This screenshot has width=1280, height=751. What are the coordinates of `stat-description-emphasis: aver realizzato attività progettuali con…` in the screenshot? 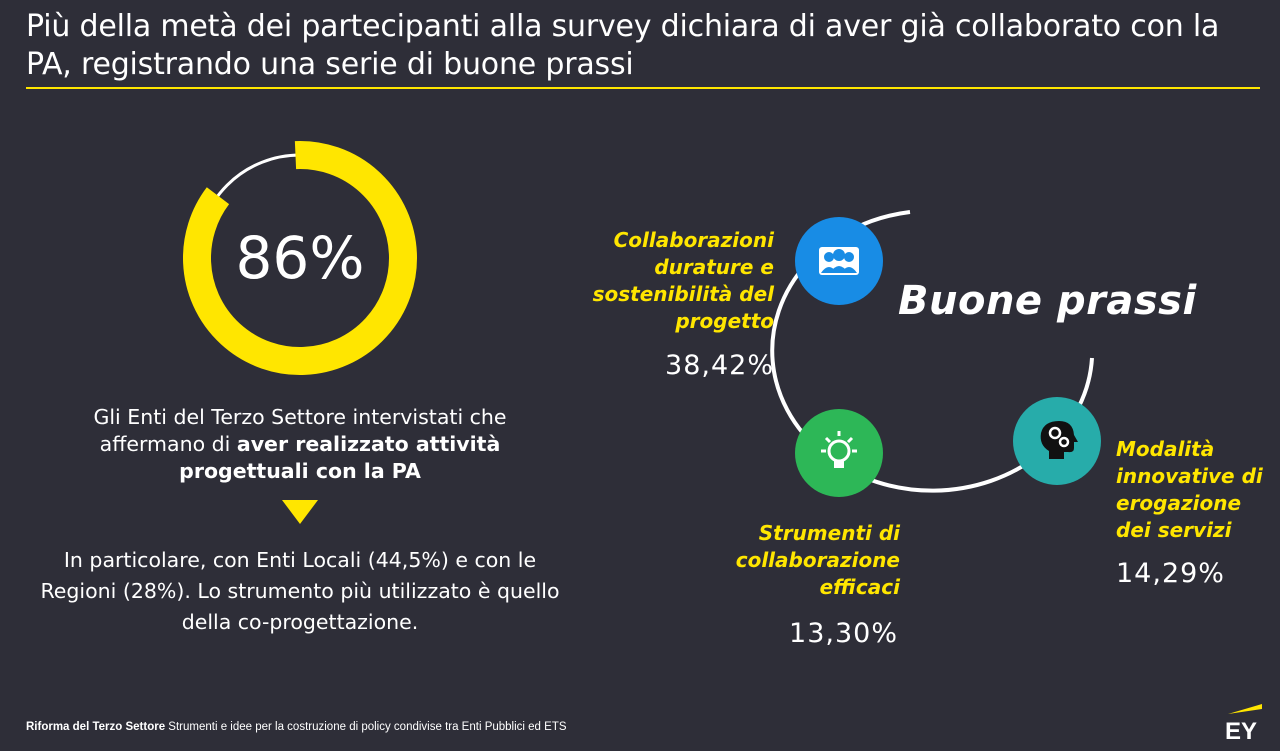 It's located at (340, 457).